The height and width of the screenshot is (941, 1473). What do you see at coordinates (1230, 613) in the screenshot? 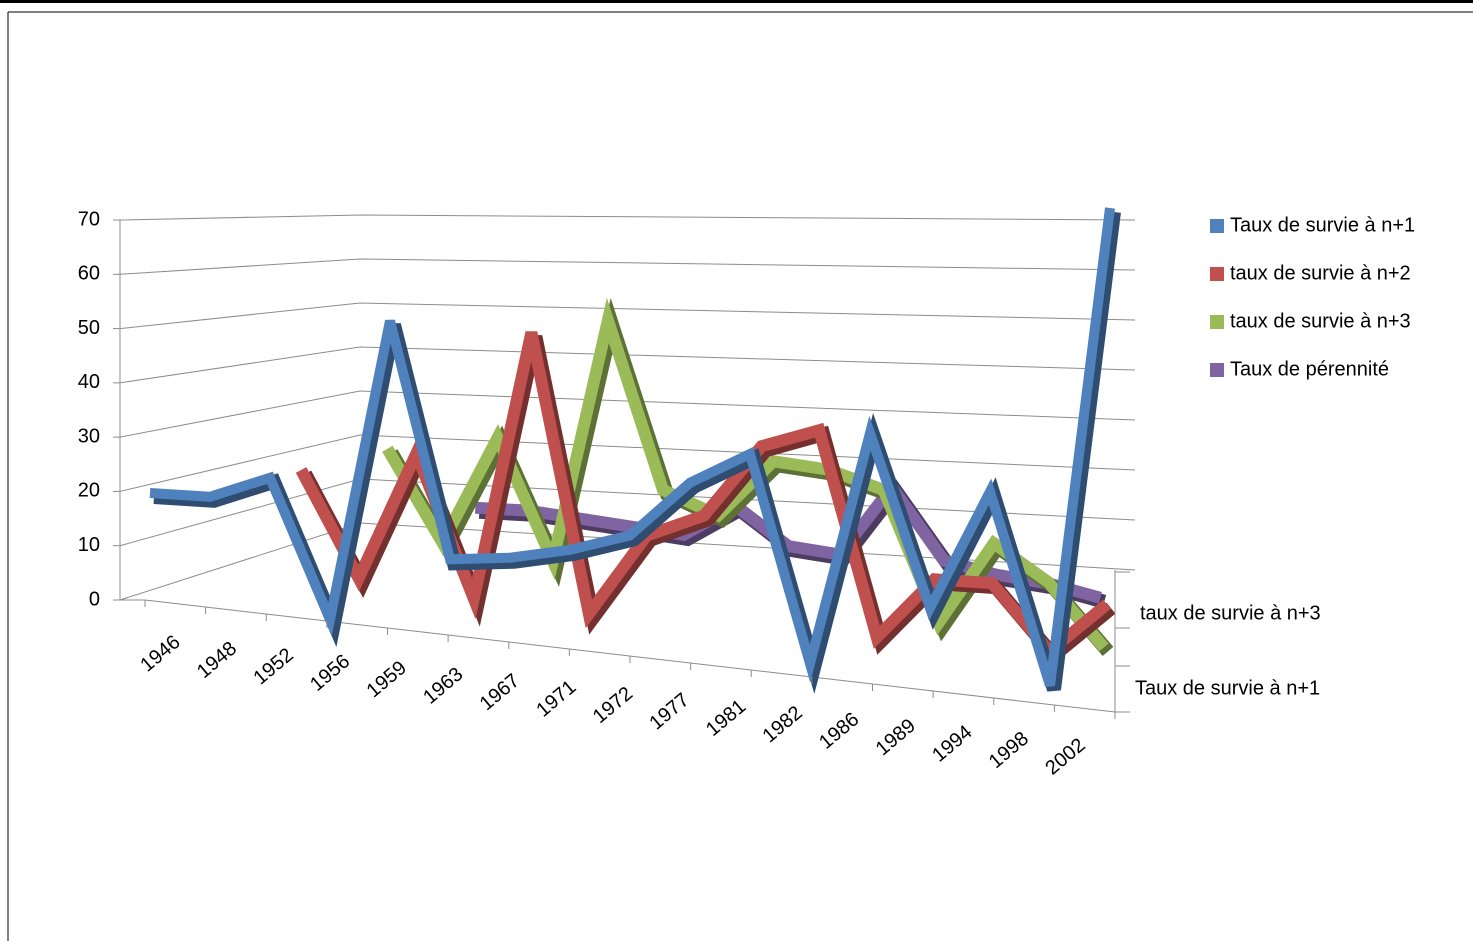
I see `depth-label: taux de survie à n+3` at bounding box center [1230, 613].